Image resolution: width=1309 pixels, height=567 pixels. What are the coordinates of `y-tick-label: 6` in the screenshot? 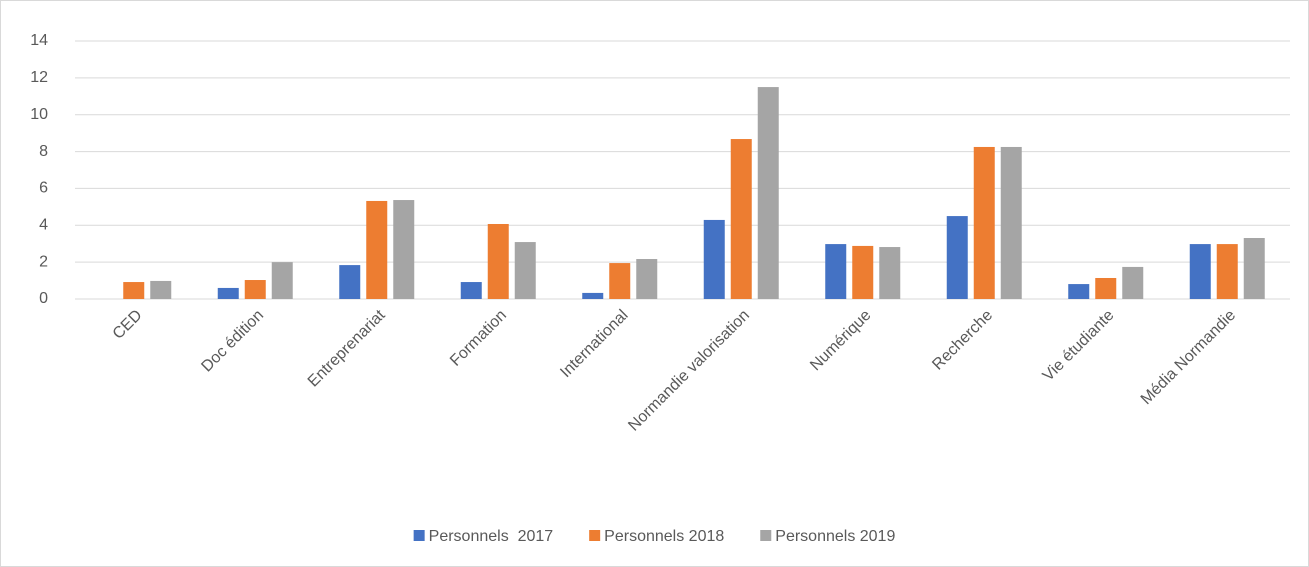 It's located at (43, 188).